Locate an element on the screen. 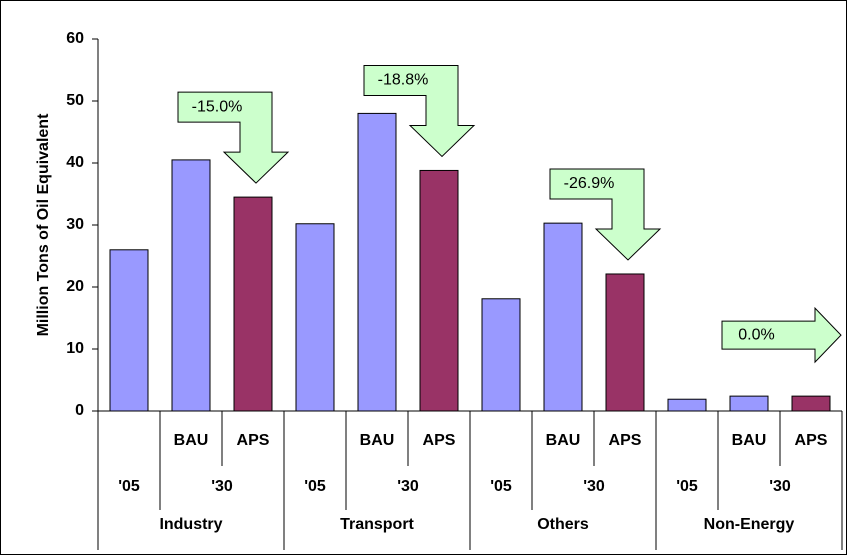 This screenshot has height=555, width=847. group-label: Non-Energy is located at coordinates (749, 524).